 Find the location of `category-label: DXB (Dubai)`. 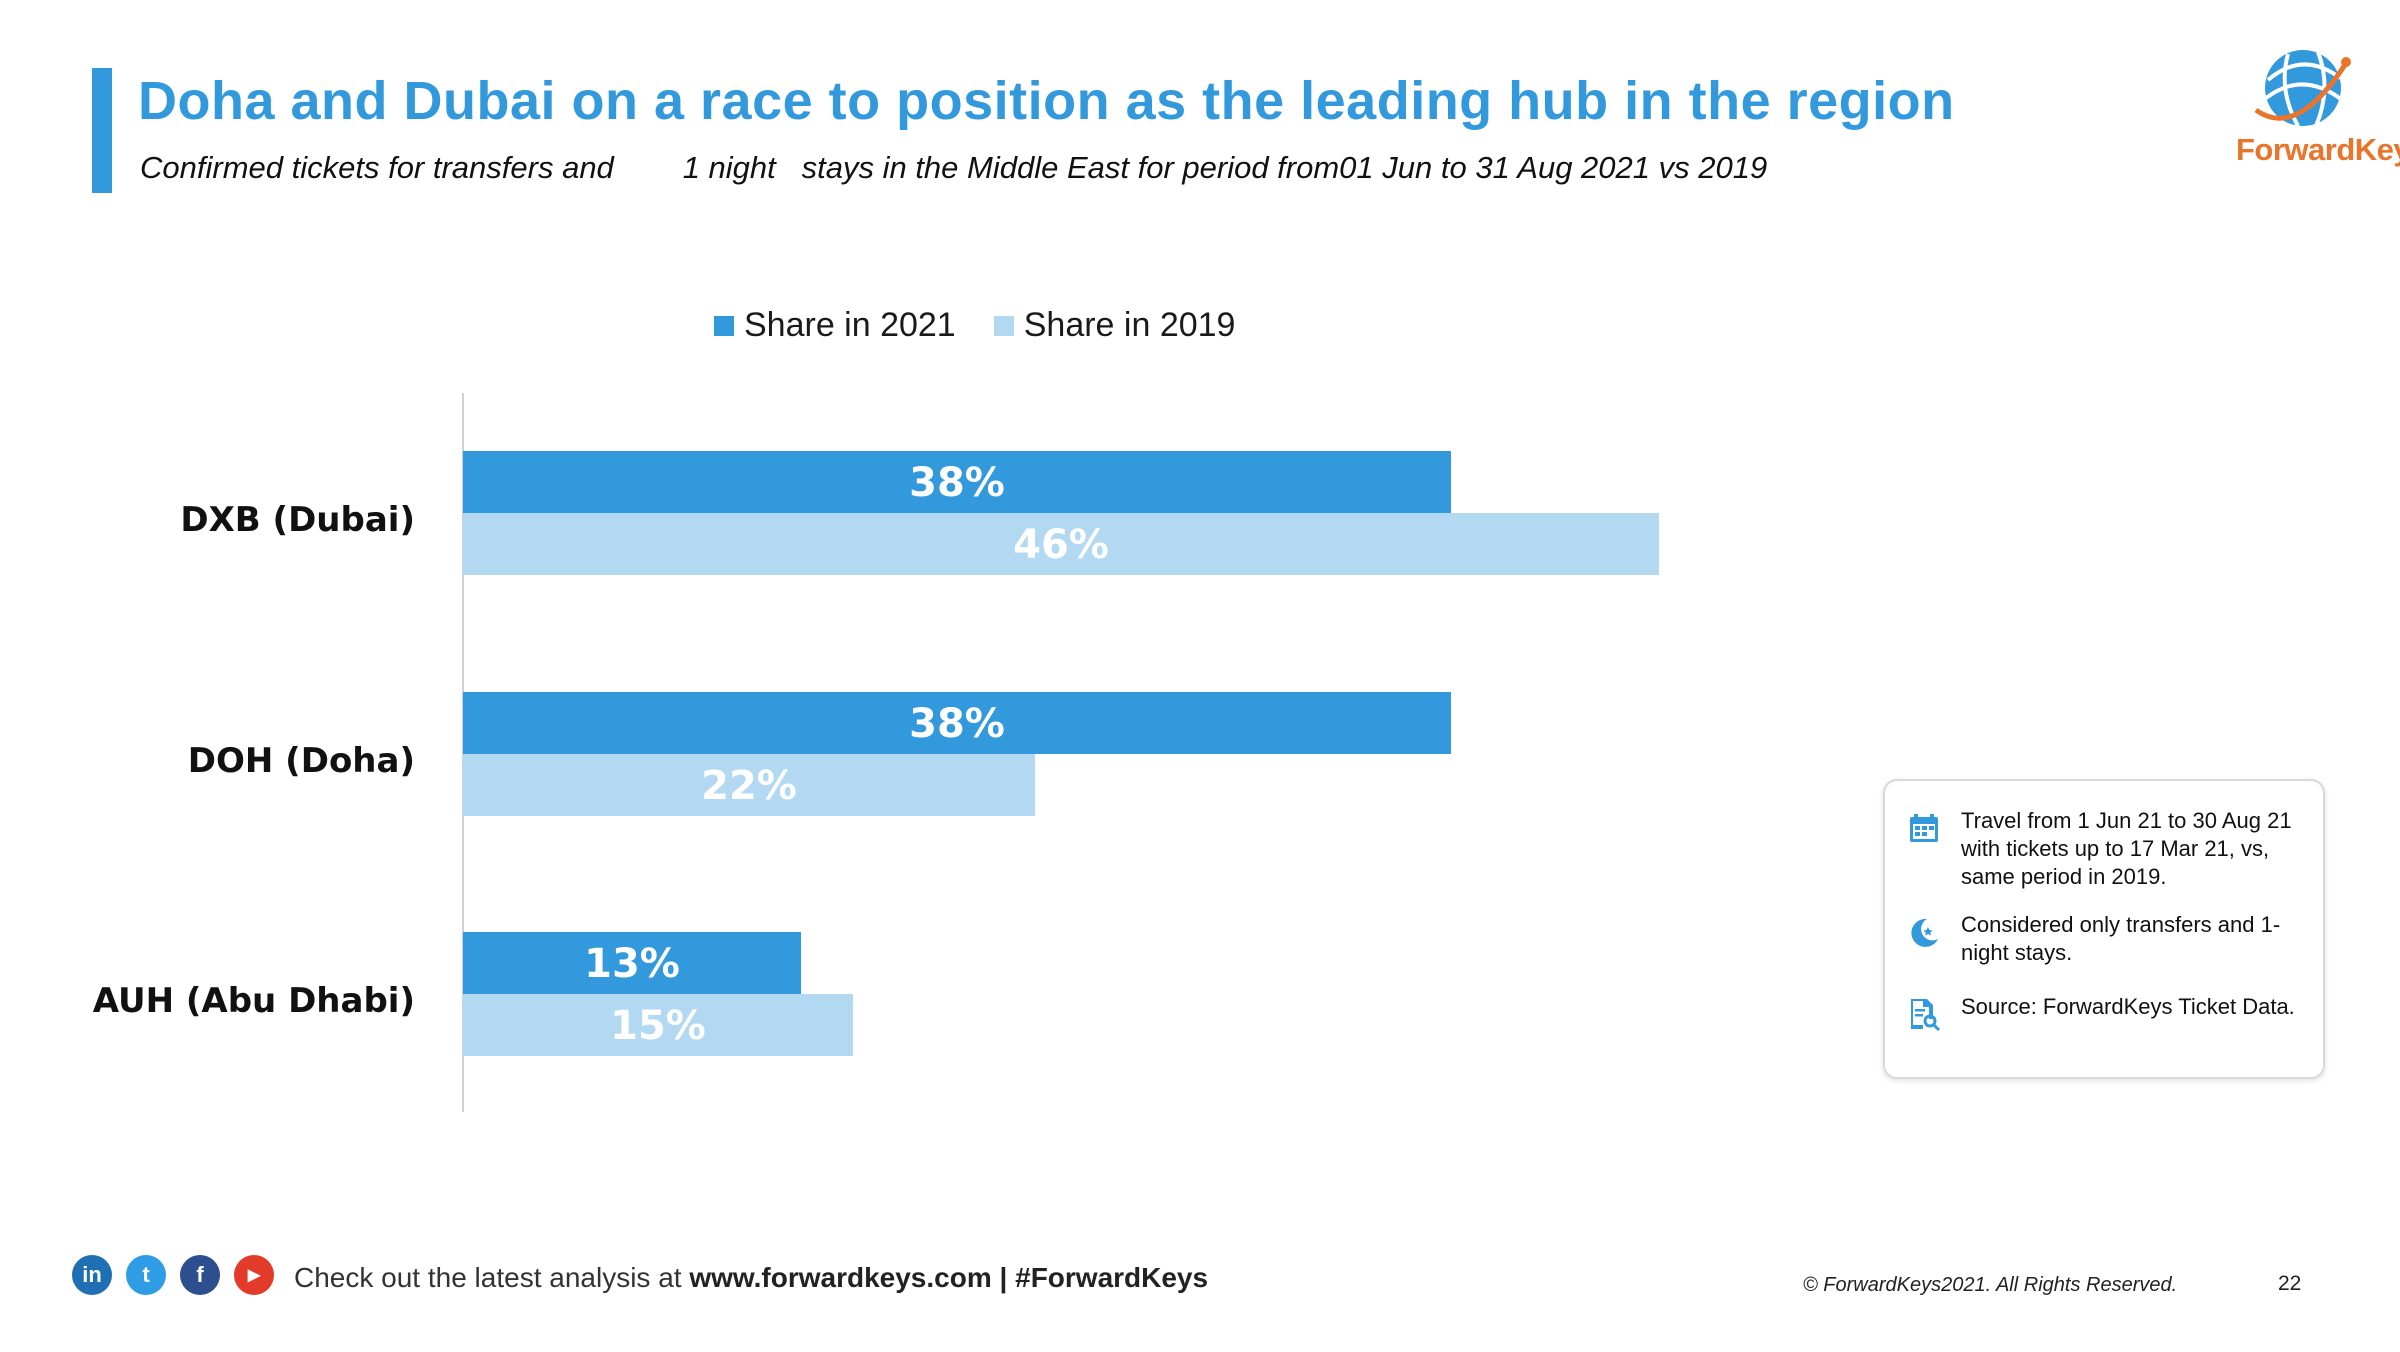

category-label: DXB (Dubai) is located at coordinates (297, 520).